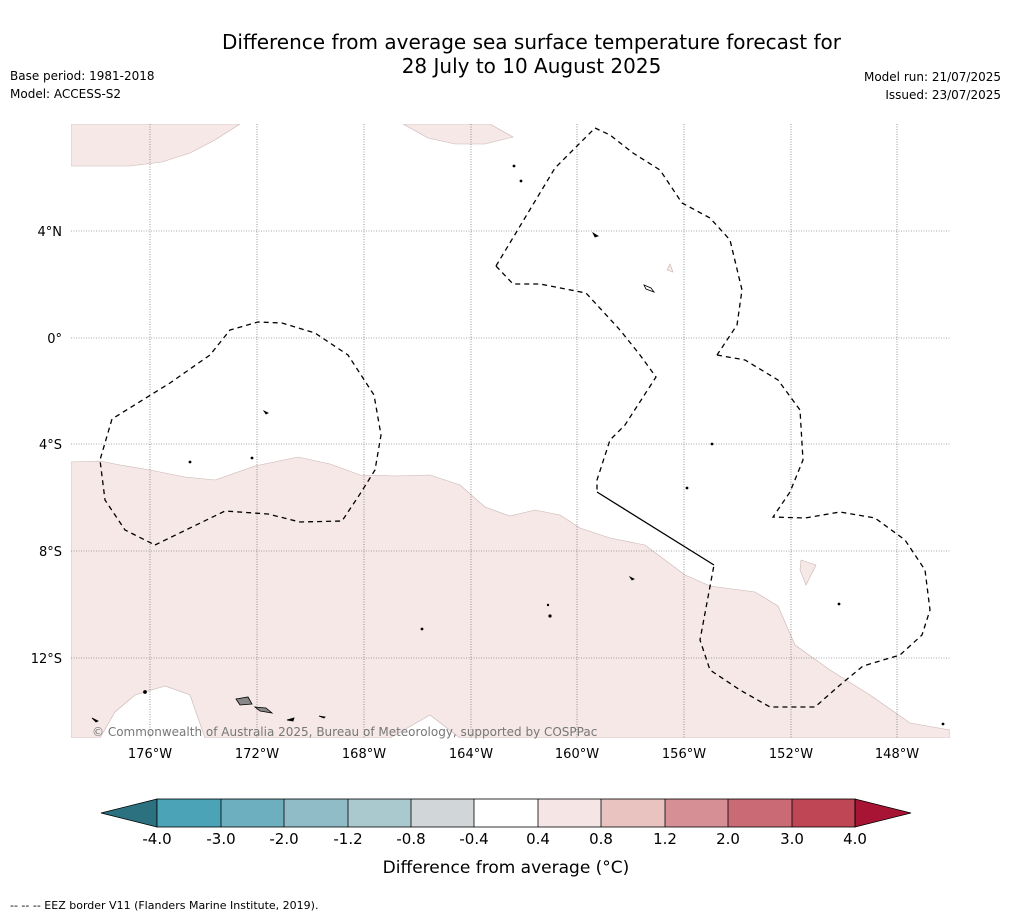 The width and height of the screenshot is (1011, 919). Describe the element at coordinates (808, 572) in the screenshot. I see `anomaly-region-east` at that location.